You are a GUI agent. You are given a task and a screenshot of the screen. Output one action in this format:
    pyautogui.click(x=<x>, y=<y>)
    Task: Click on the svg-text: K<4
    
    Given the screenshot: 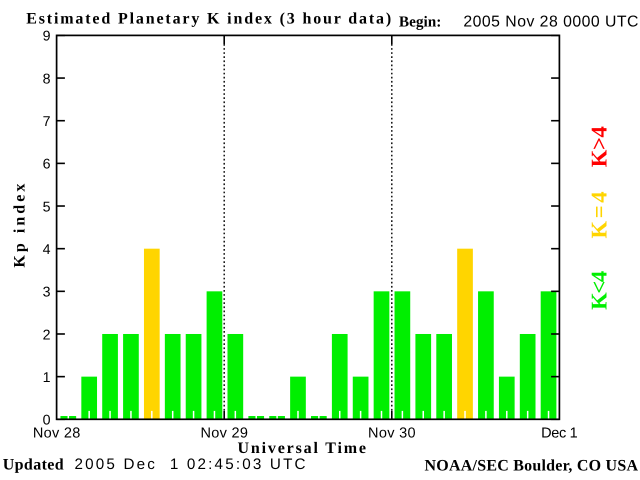 What is the action you would take?
    pyautogui.click(x=599, y=290)
    